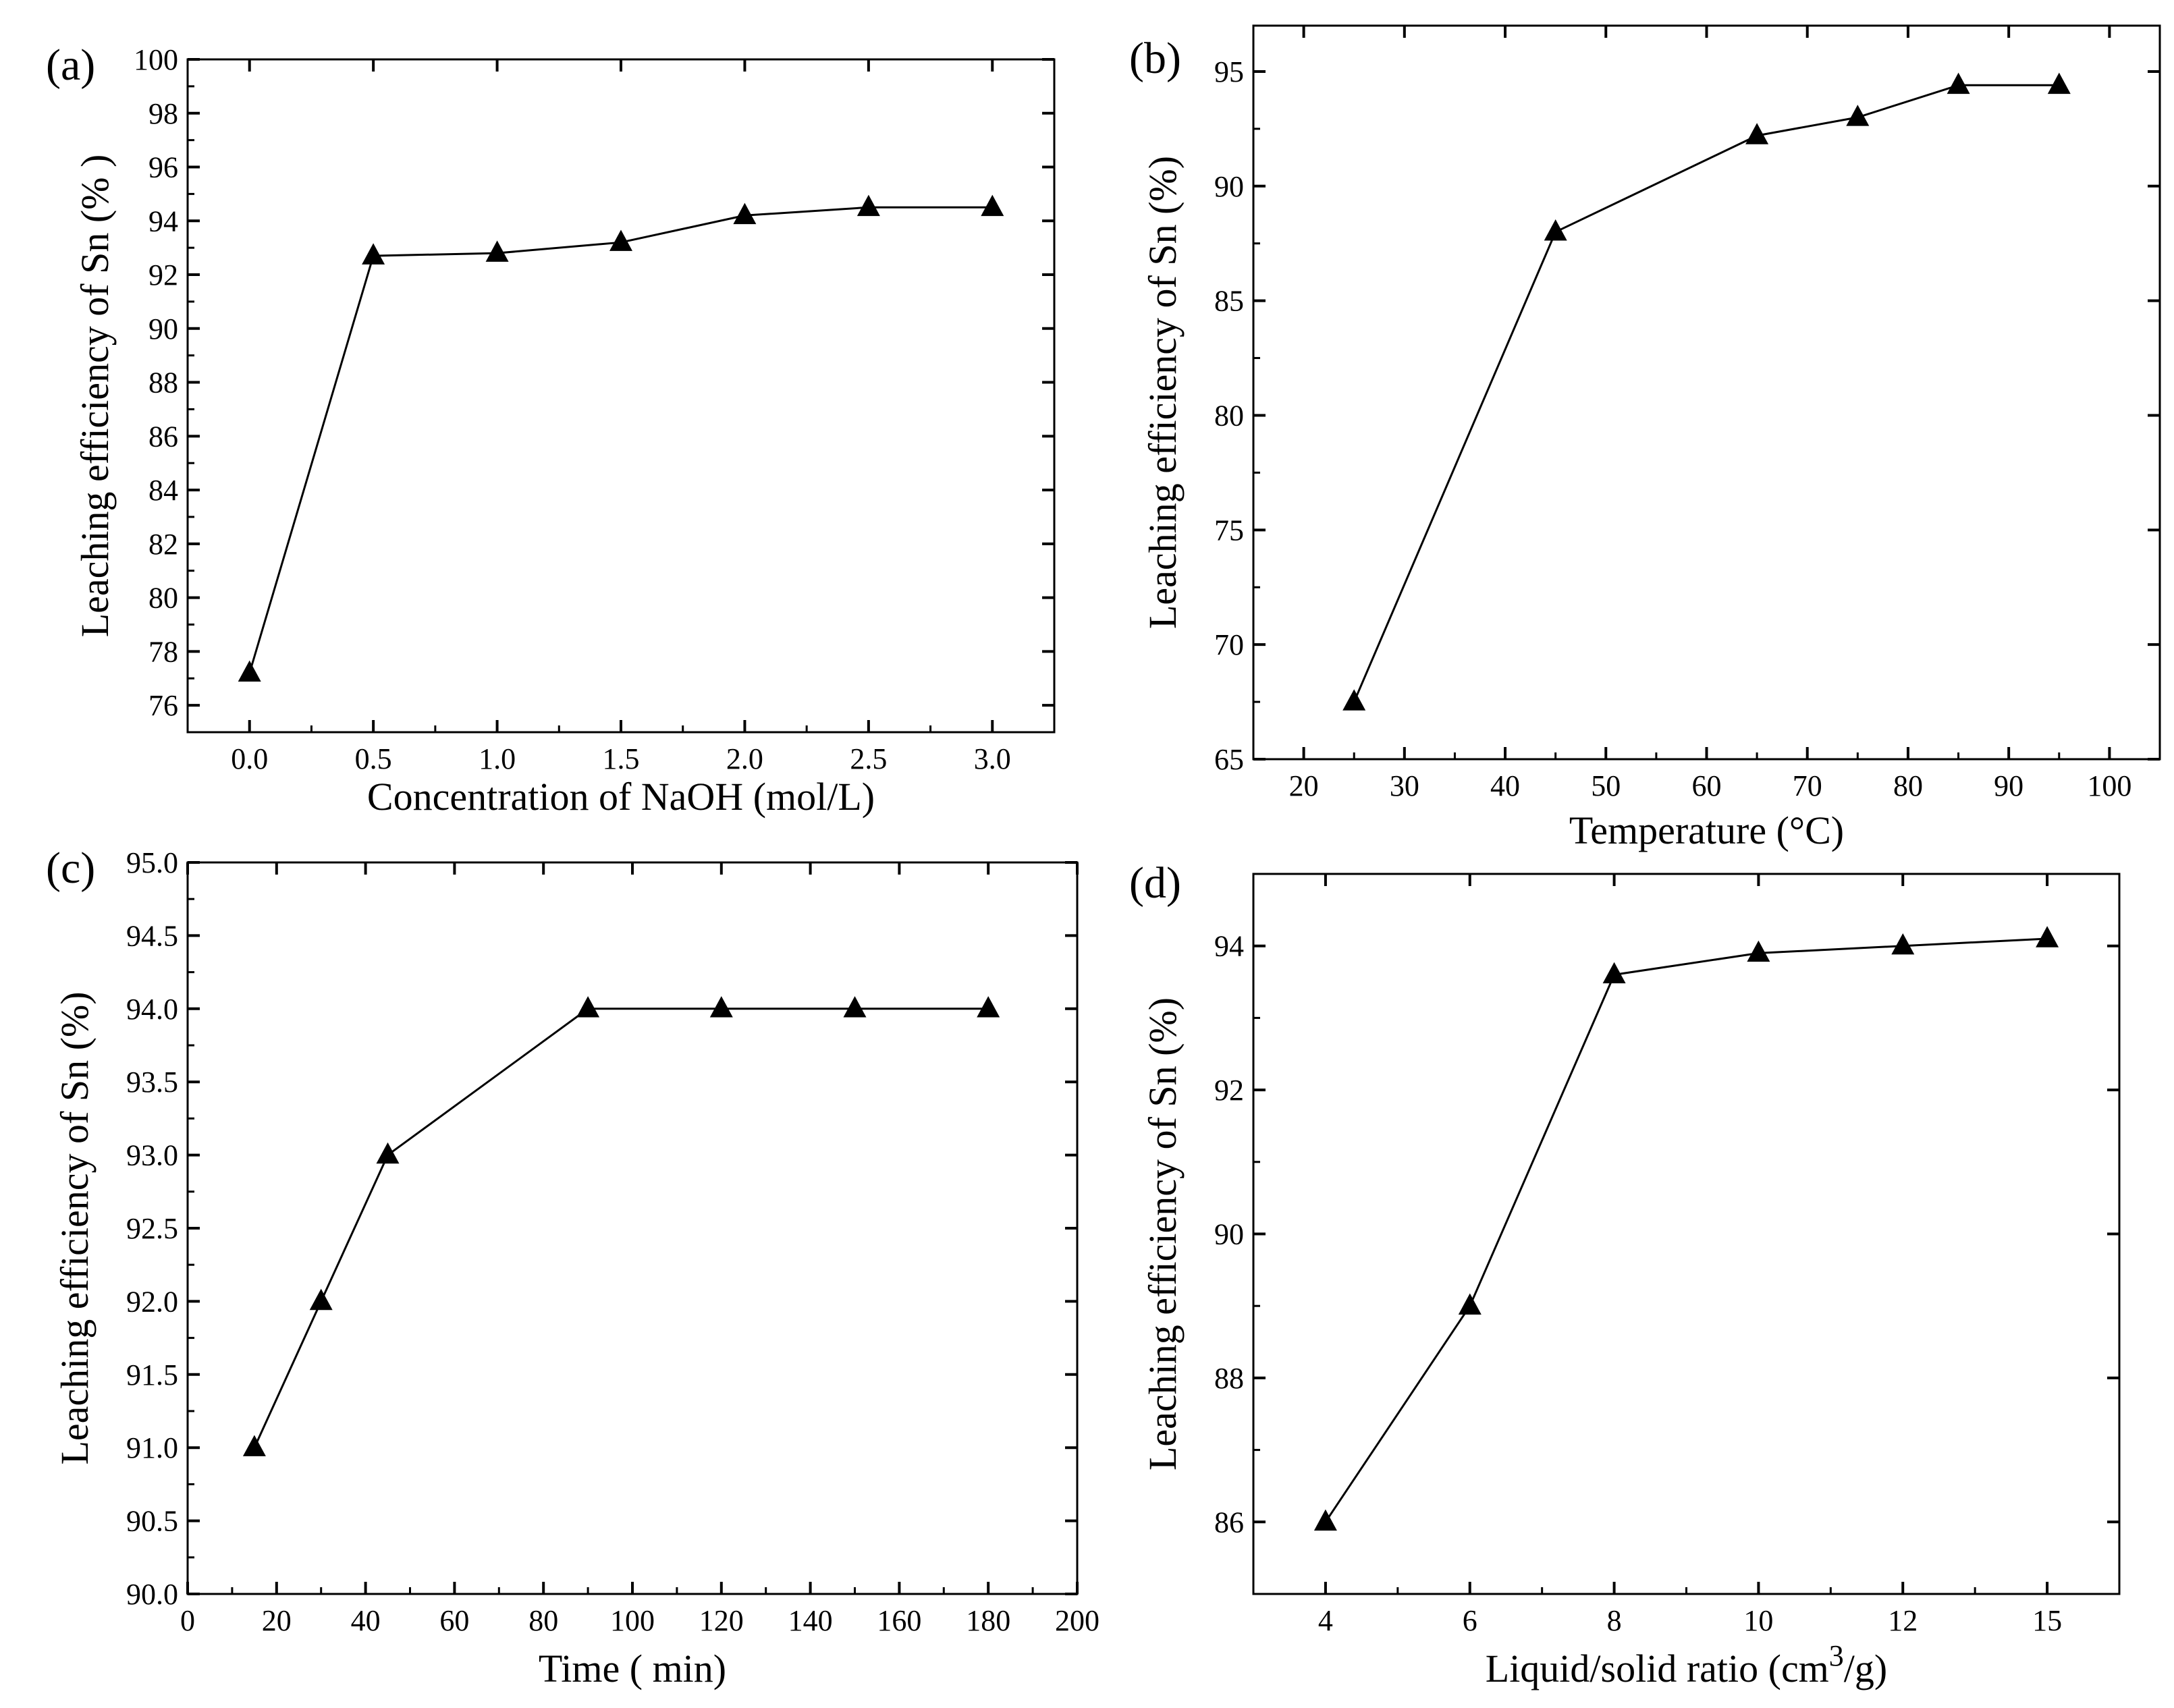 The image size is (2174, 1708). Describe the element at coordinates (152, 1082) in the screenshot. I see `y-tick-label: 93.5` at that location.